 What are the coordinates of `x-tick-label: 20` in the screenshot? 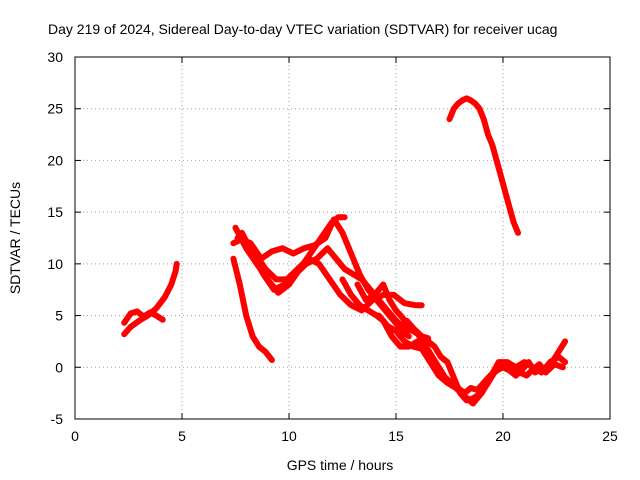 It's located at (503, 436).